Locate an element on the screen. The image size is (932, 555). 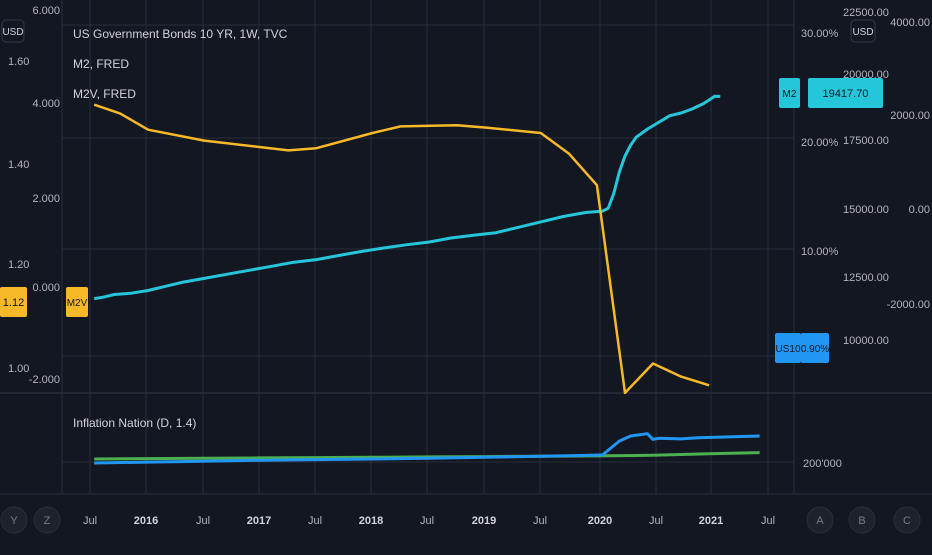
usd-unit-left-label: USD is located at coordinates (12, 32).